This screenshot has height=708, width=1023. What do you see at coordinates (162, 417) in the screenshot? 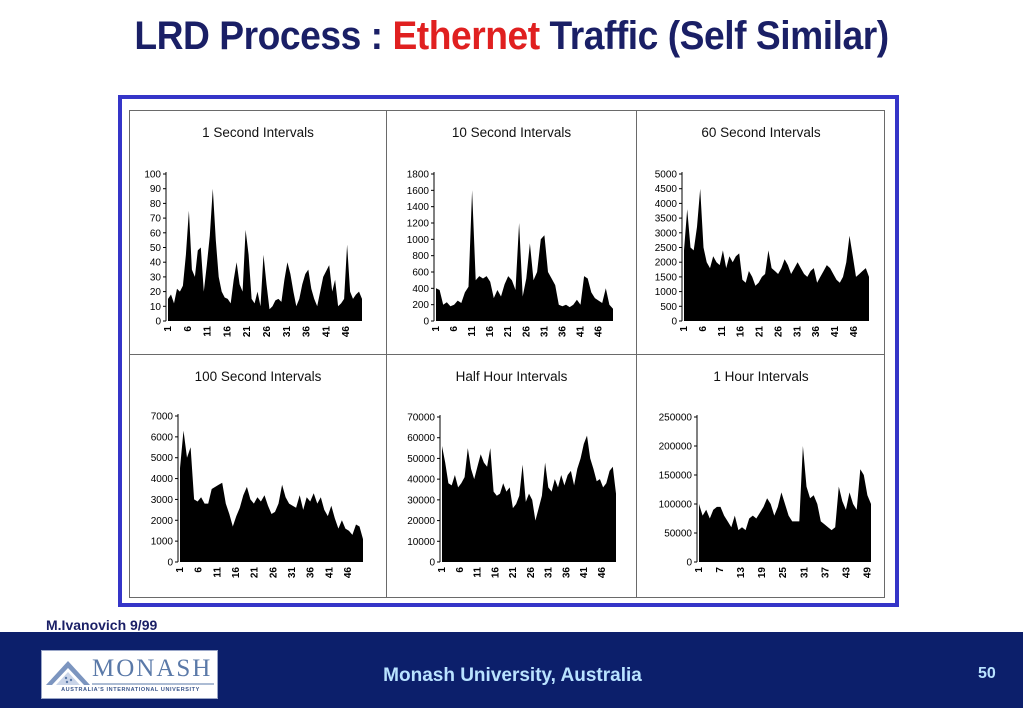
I see `y-tick-label: 7000` at bounding box center [162, 417].